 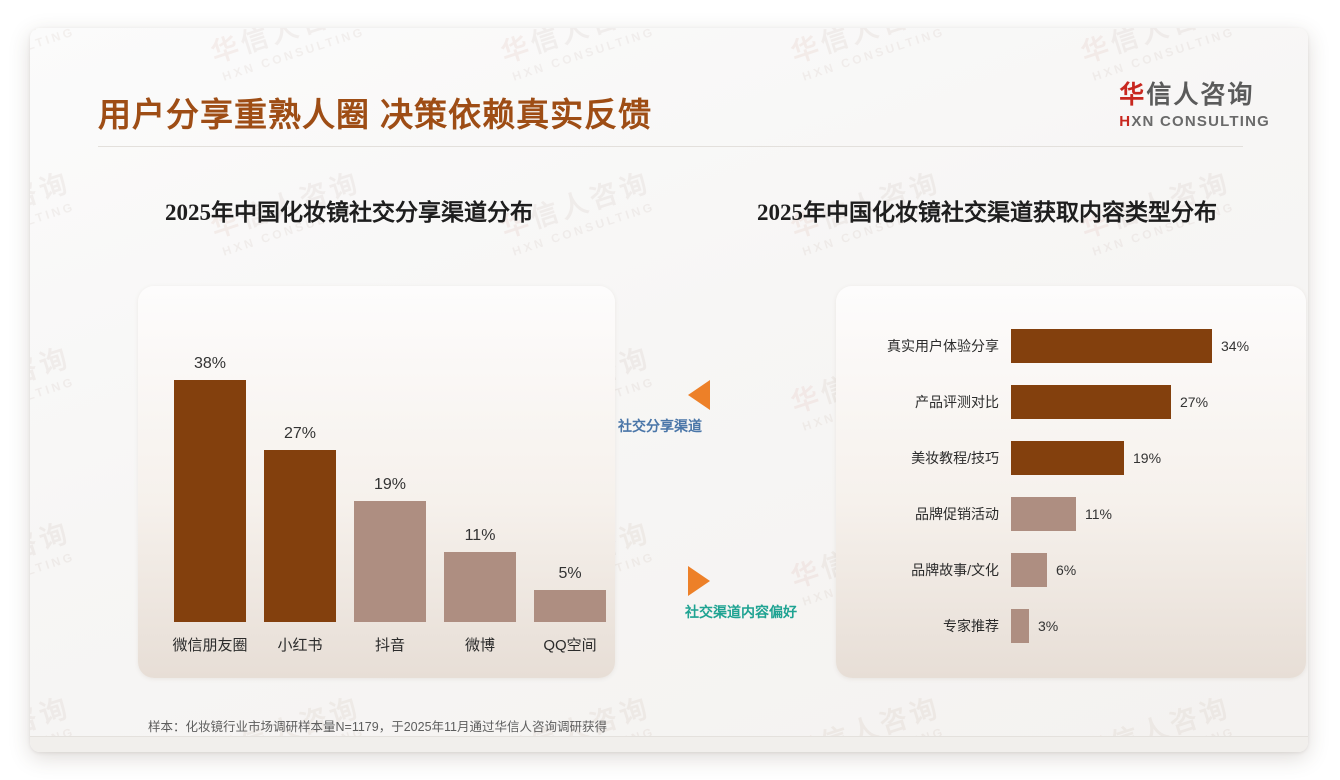 I want to click on bar-row: 产品评测对比 27%, so click(x=1071, y=402).